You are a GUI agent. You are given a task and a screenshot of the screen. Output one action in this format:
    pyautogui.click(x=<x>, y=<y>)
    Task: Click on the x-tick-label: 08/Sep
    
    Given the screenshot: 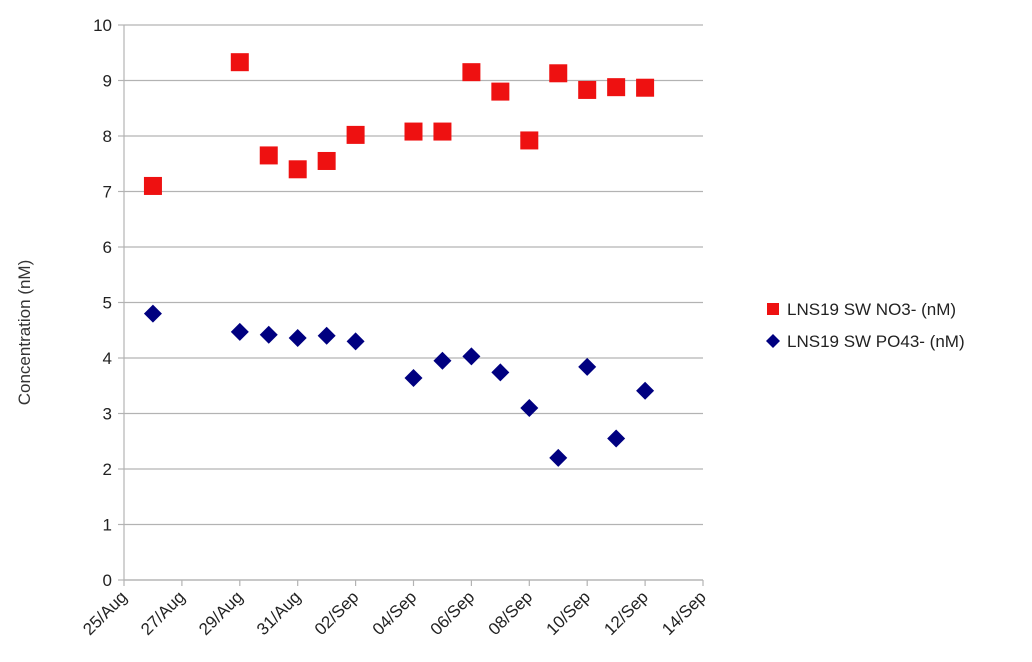 What is the action you would take?
    pyautogui.click(x=511, y=613)
    